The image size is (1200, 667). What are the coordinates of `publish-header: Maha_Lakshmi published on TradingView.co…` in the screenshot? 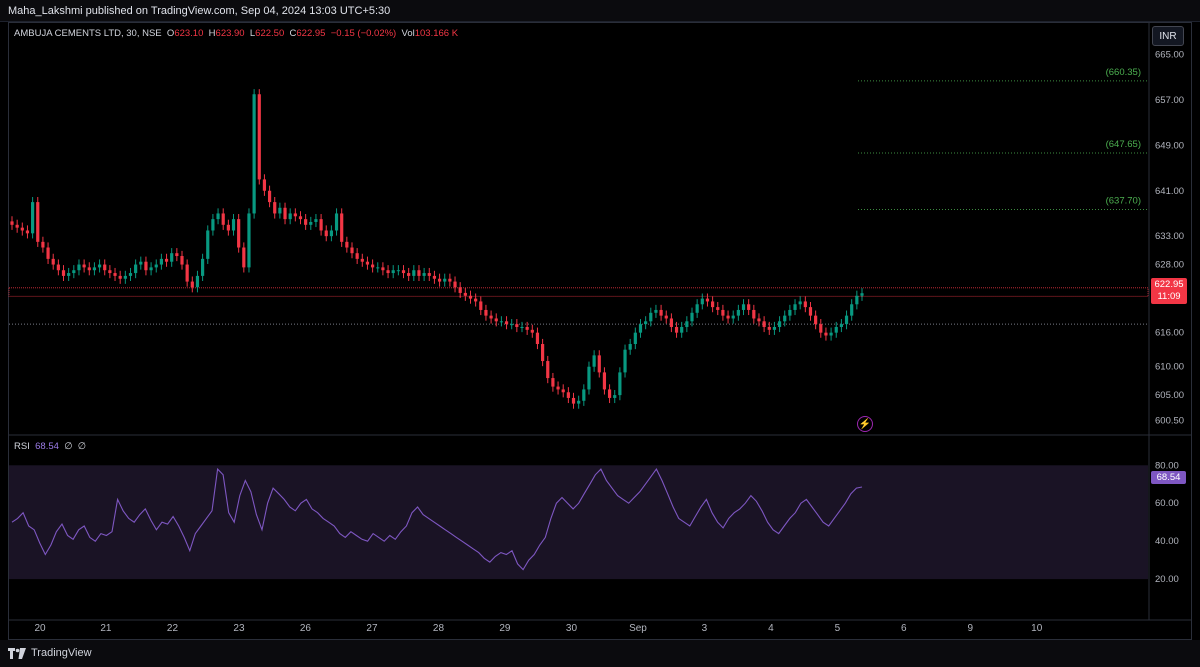 It's located at (600, 11).